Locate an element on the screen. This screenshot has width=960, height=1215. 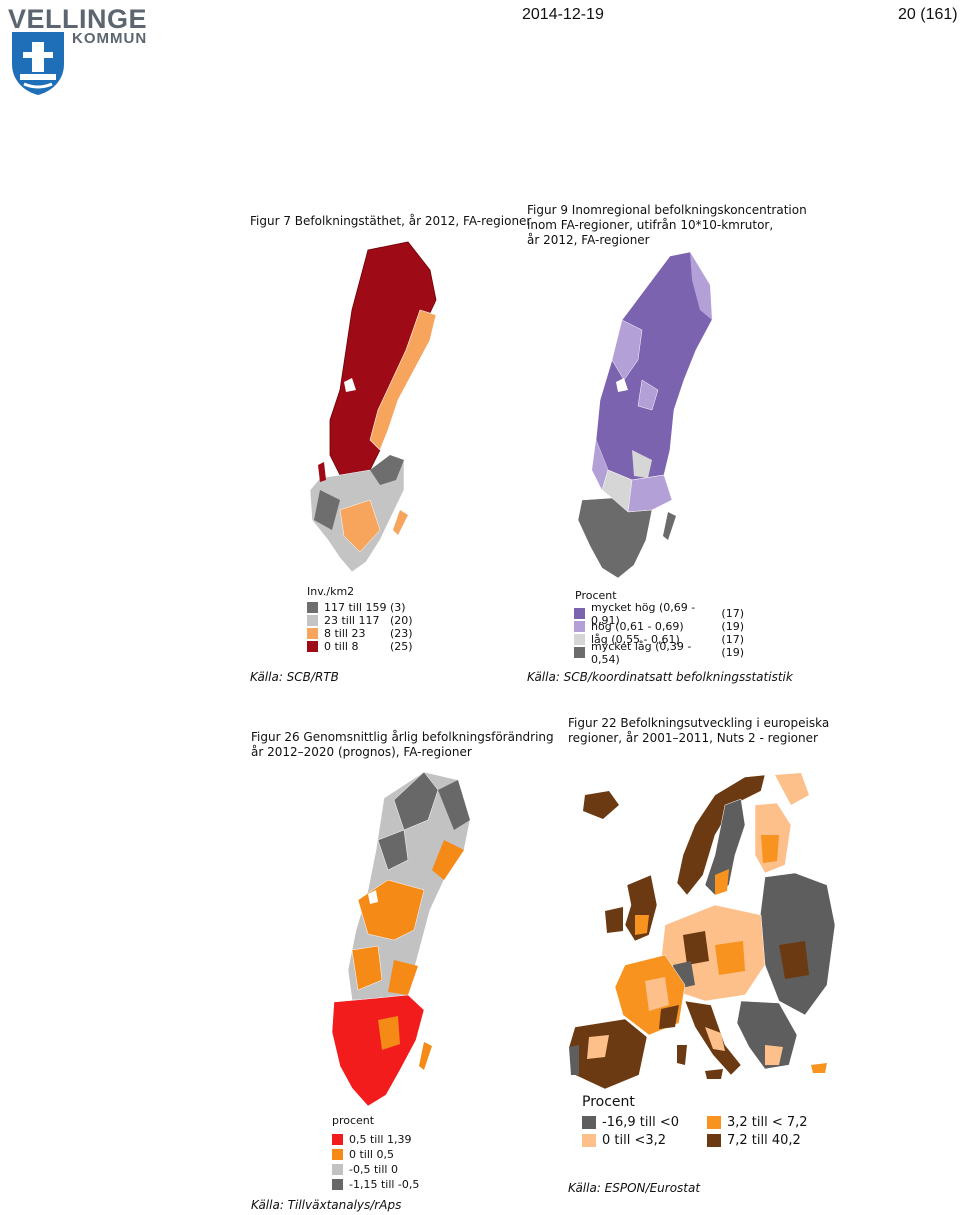
figure-9-legend-title: Procent is located at coordinates (596, 595).